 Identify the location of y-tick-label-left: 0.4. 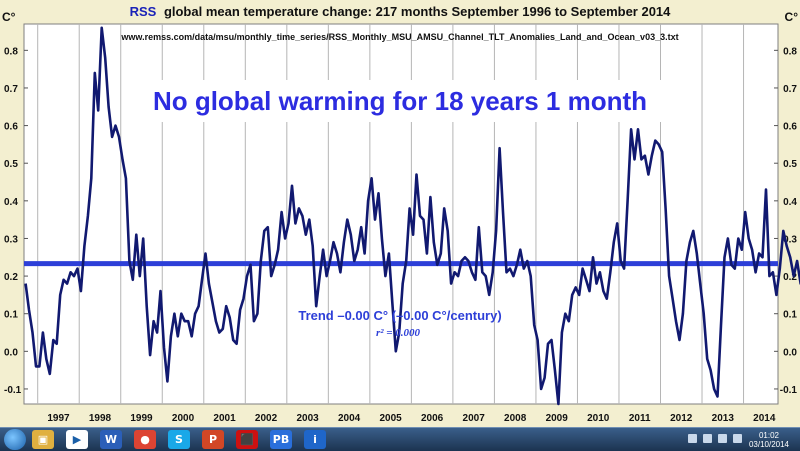
(11, 202).